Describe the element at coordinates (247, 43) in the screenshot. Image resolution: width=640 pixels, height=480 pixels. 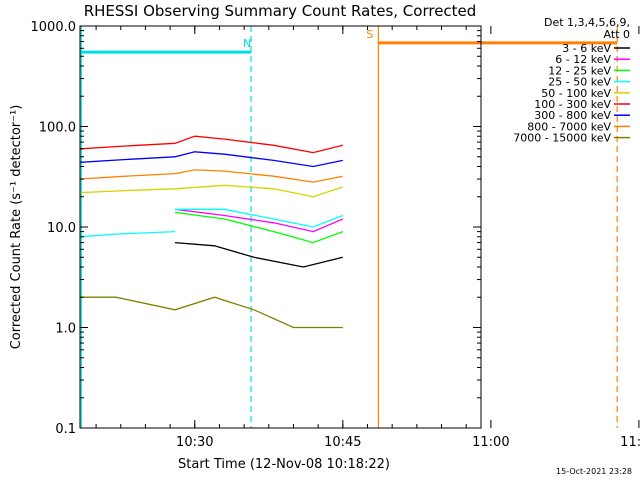
I see `flag-label: N` at that location.